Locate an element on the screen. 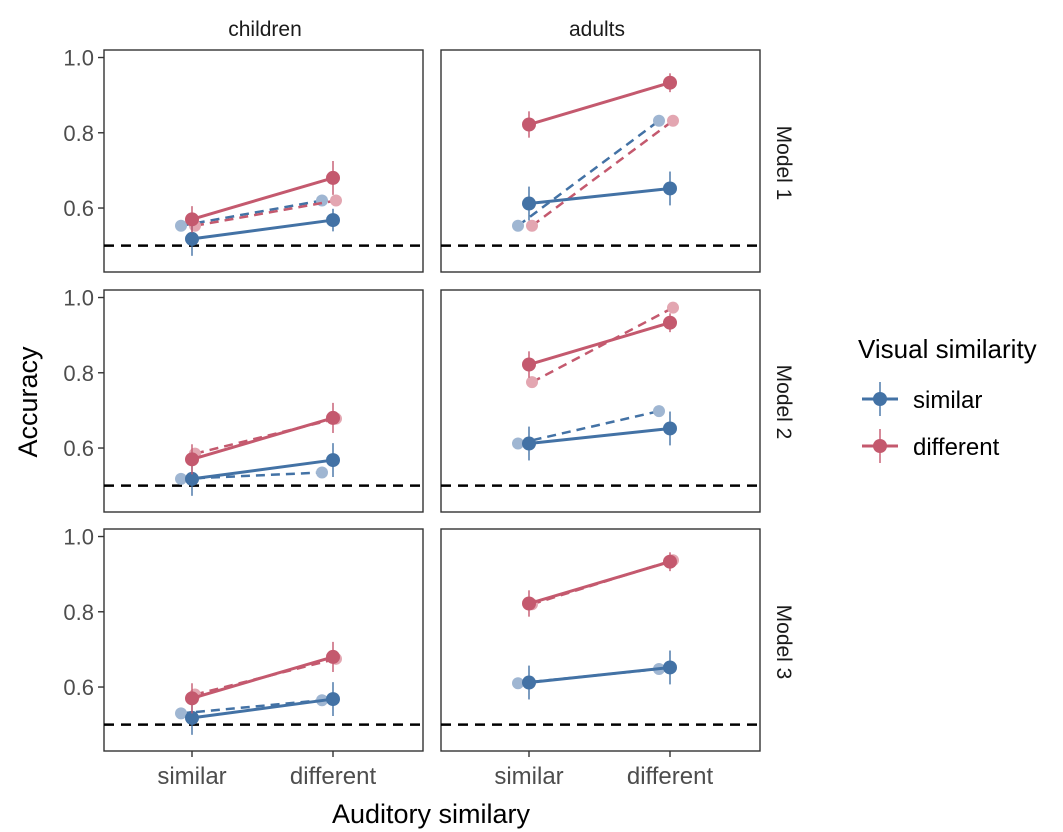  panel-children-model-1: 0.6 0.8 1.0 is located at coordinates (243, 159).